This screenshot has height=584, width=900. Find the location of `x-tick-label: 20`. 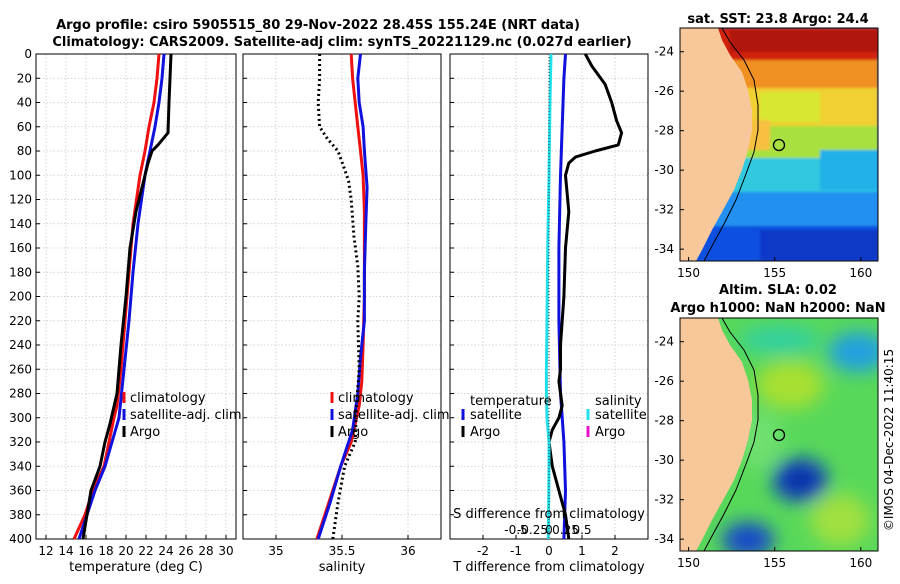

x-tick-label: 20 is located at coordinates (125, 551).